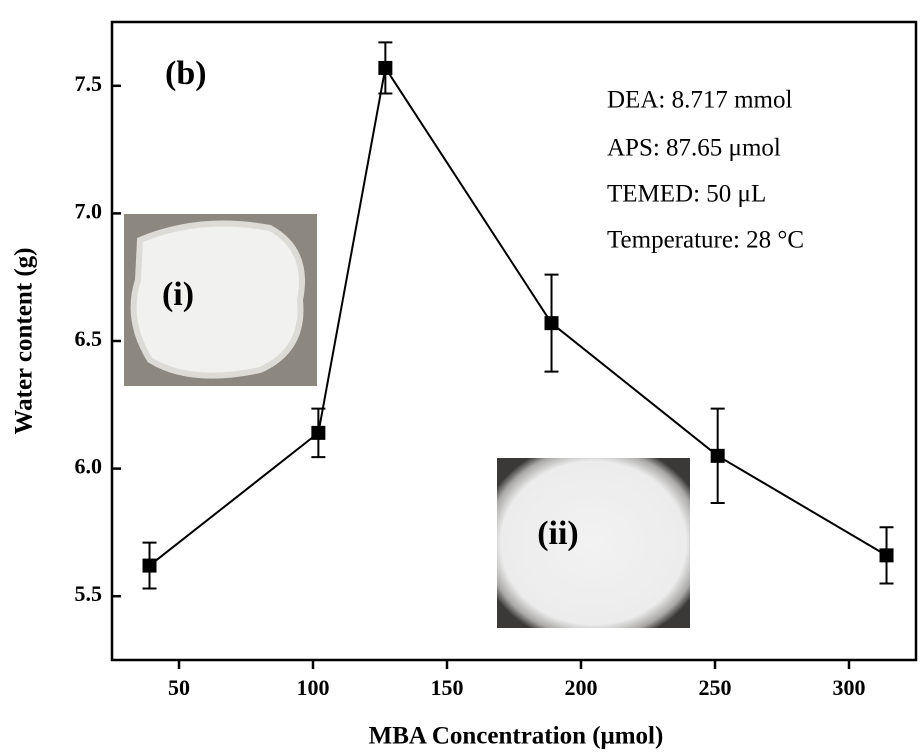 The height and width of the screenshot is (754, 920). I want to click on x-tick-label: 50, so click(179, 687).